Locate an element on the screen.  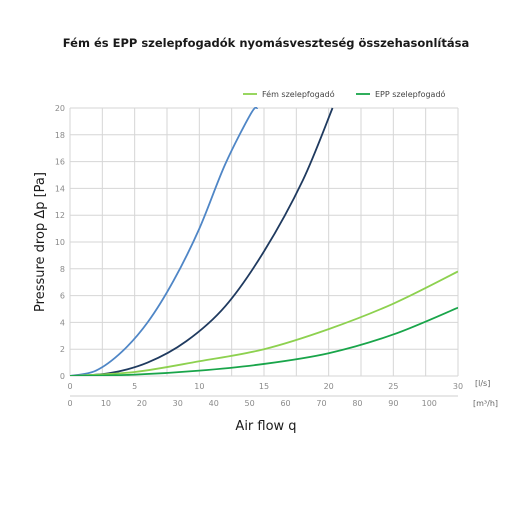
y-tick-label: 14 is located at coordinates (60, 188).